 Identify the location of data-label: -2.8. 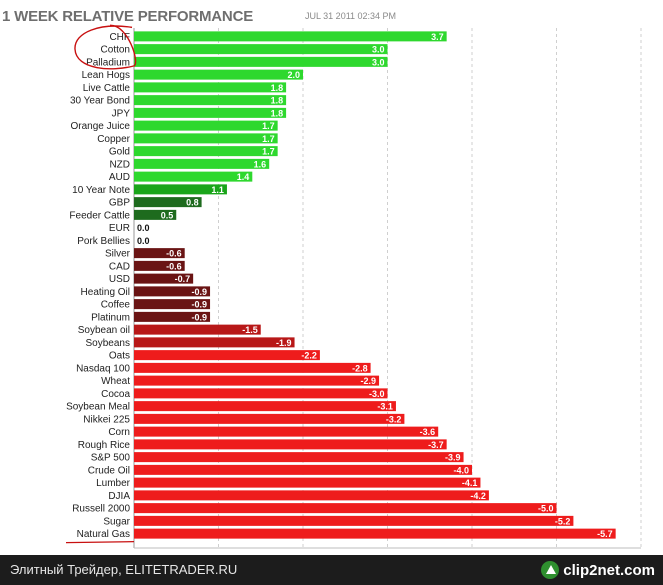
(360, 368).